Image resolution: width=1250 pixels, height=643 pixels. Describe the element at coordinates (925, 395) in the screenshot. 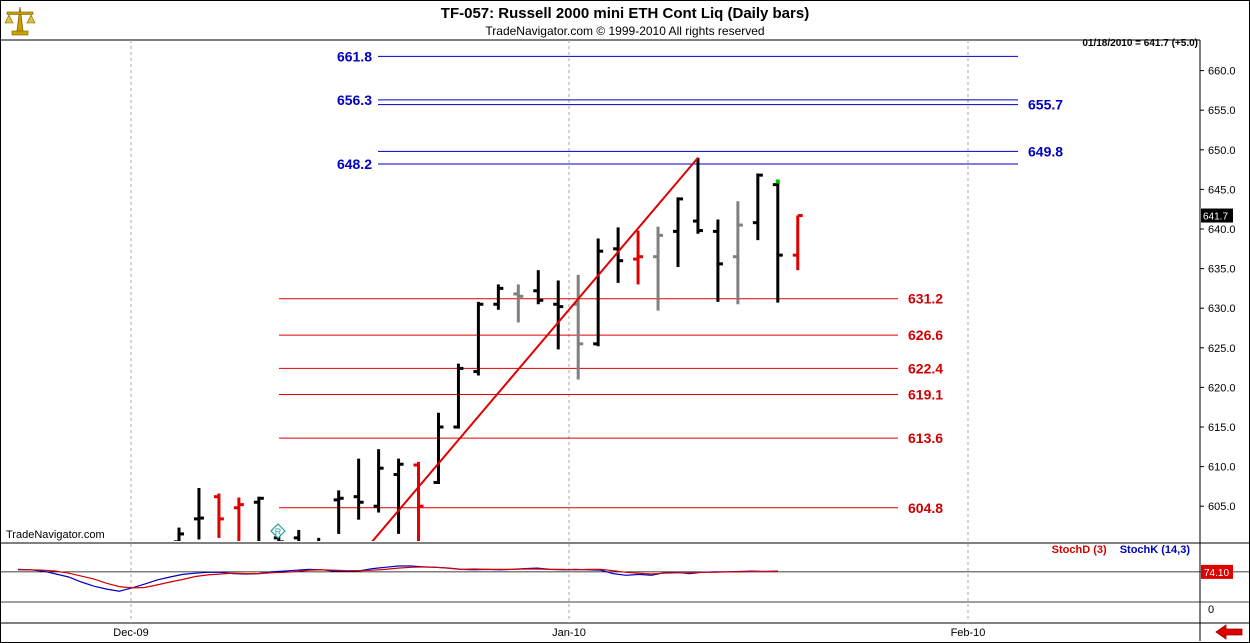

I see `support-label: 619.1` at that location.